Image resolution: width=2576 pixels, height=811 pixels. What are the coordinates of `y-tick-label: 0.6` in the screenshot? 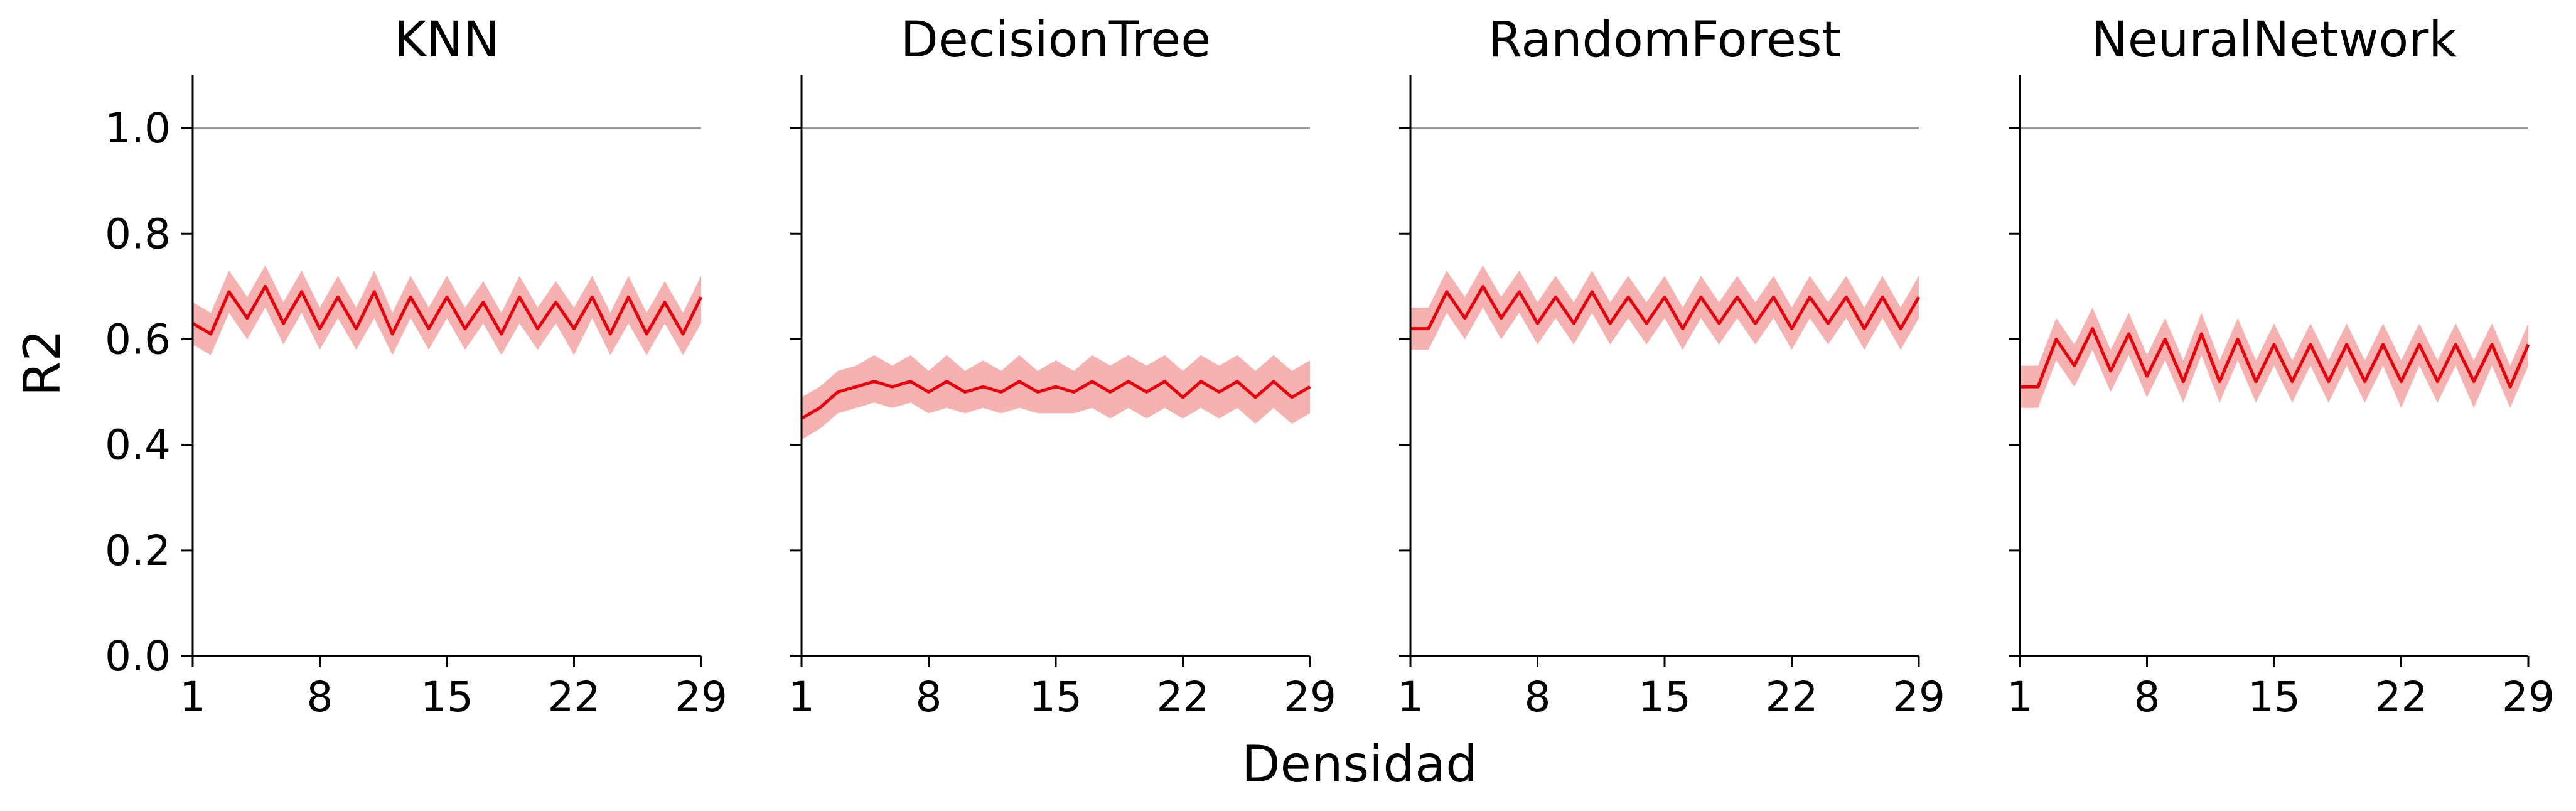 It's located at (138, 339).